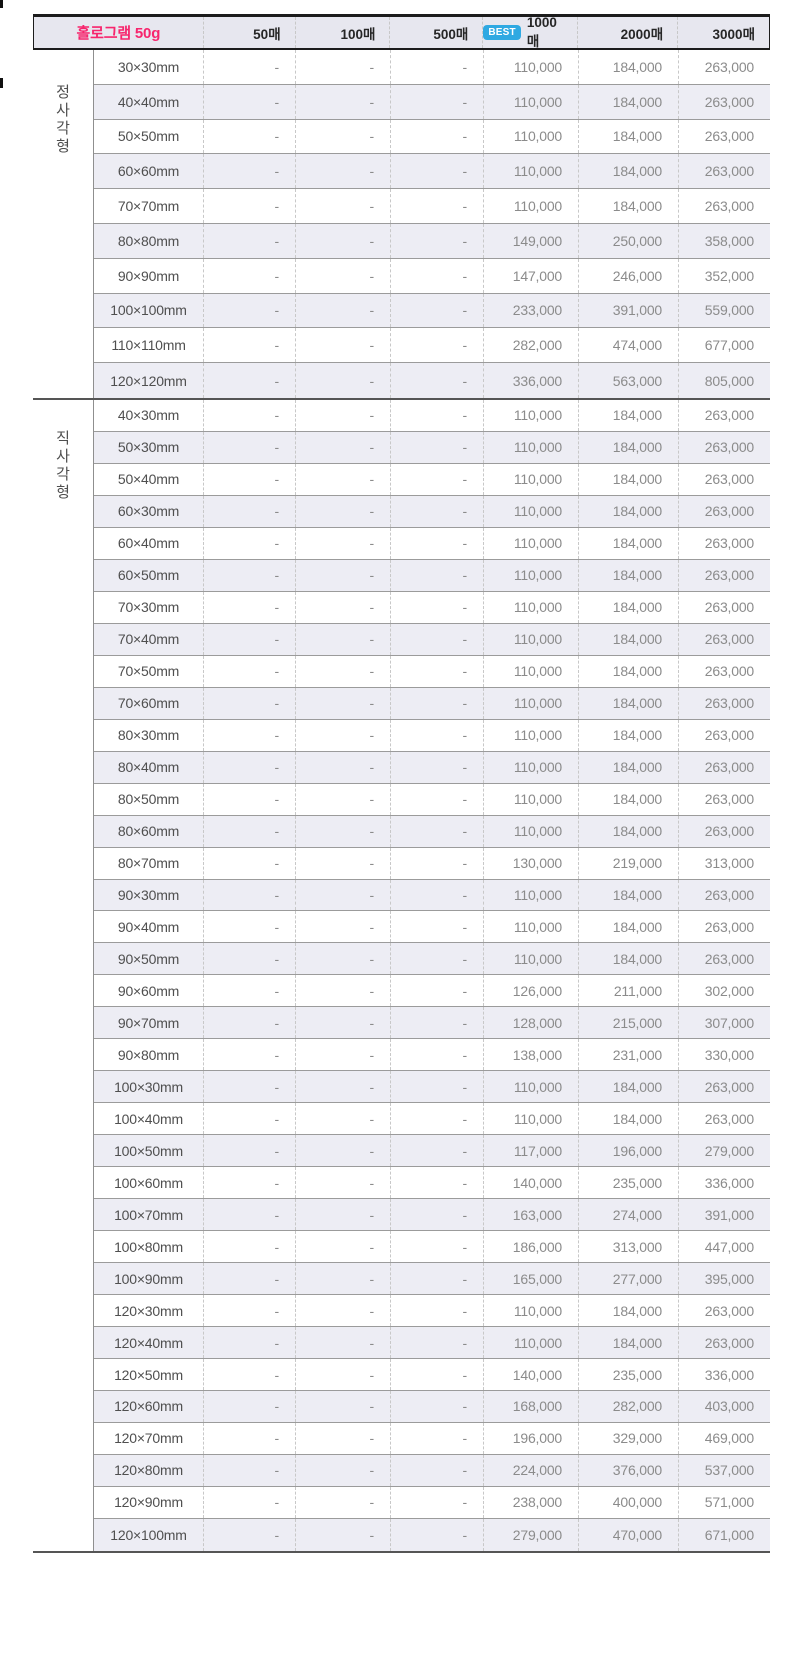 This screenshot has height=1656, width=800. I want to click on size-label: 90×80mm, so click(148, 1054).